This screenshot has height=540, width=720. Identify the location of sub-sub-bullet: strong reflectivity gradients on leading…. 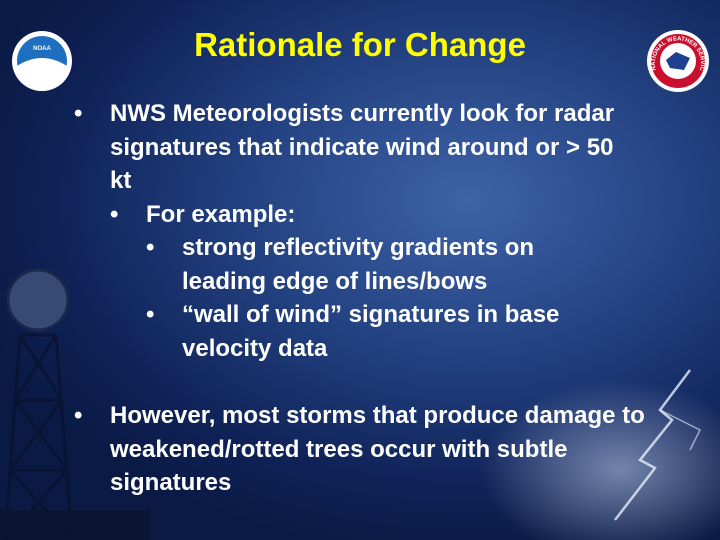
(379, 264).